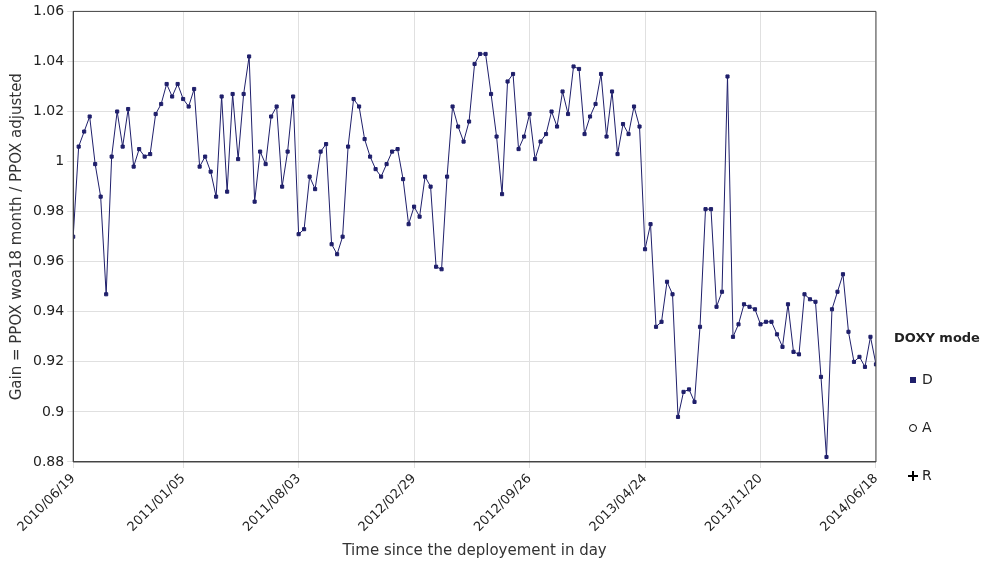  What do you see at coordinates (49, 60) in the screenshot?
I see `y-tick-label: 1.04` at bounding box center [49, 60].